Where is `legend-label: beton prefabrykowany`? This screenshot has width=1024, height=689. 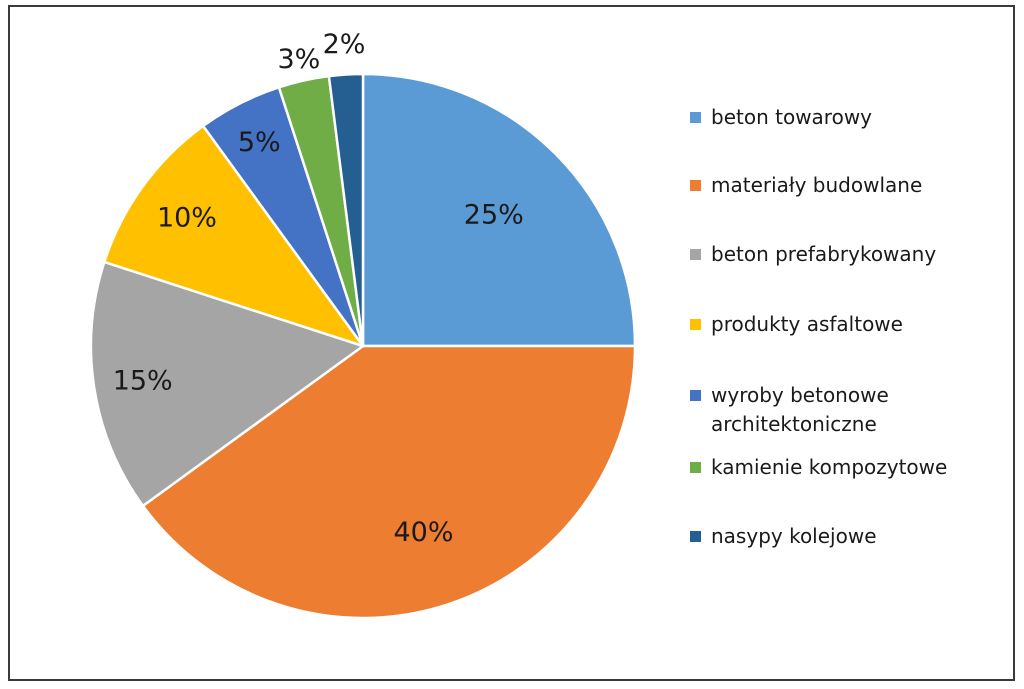
legend-label: beton prefabrykowany is located at coordinates (824, 254).